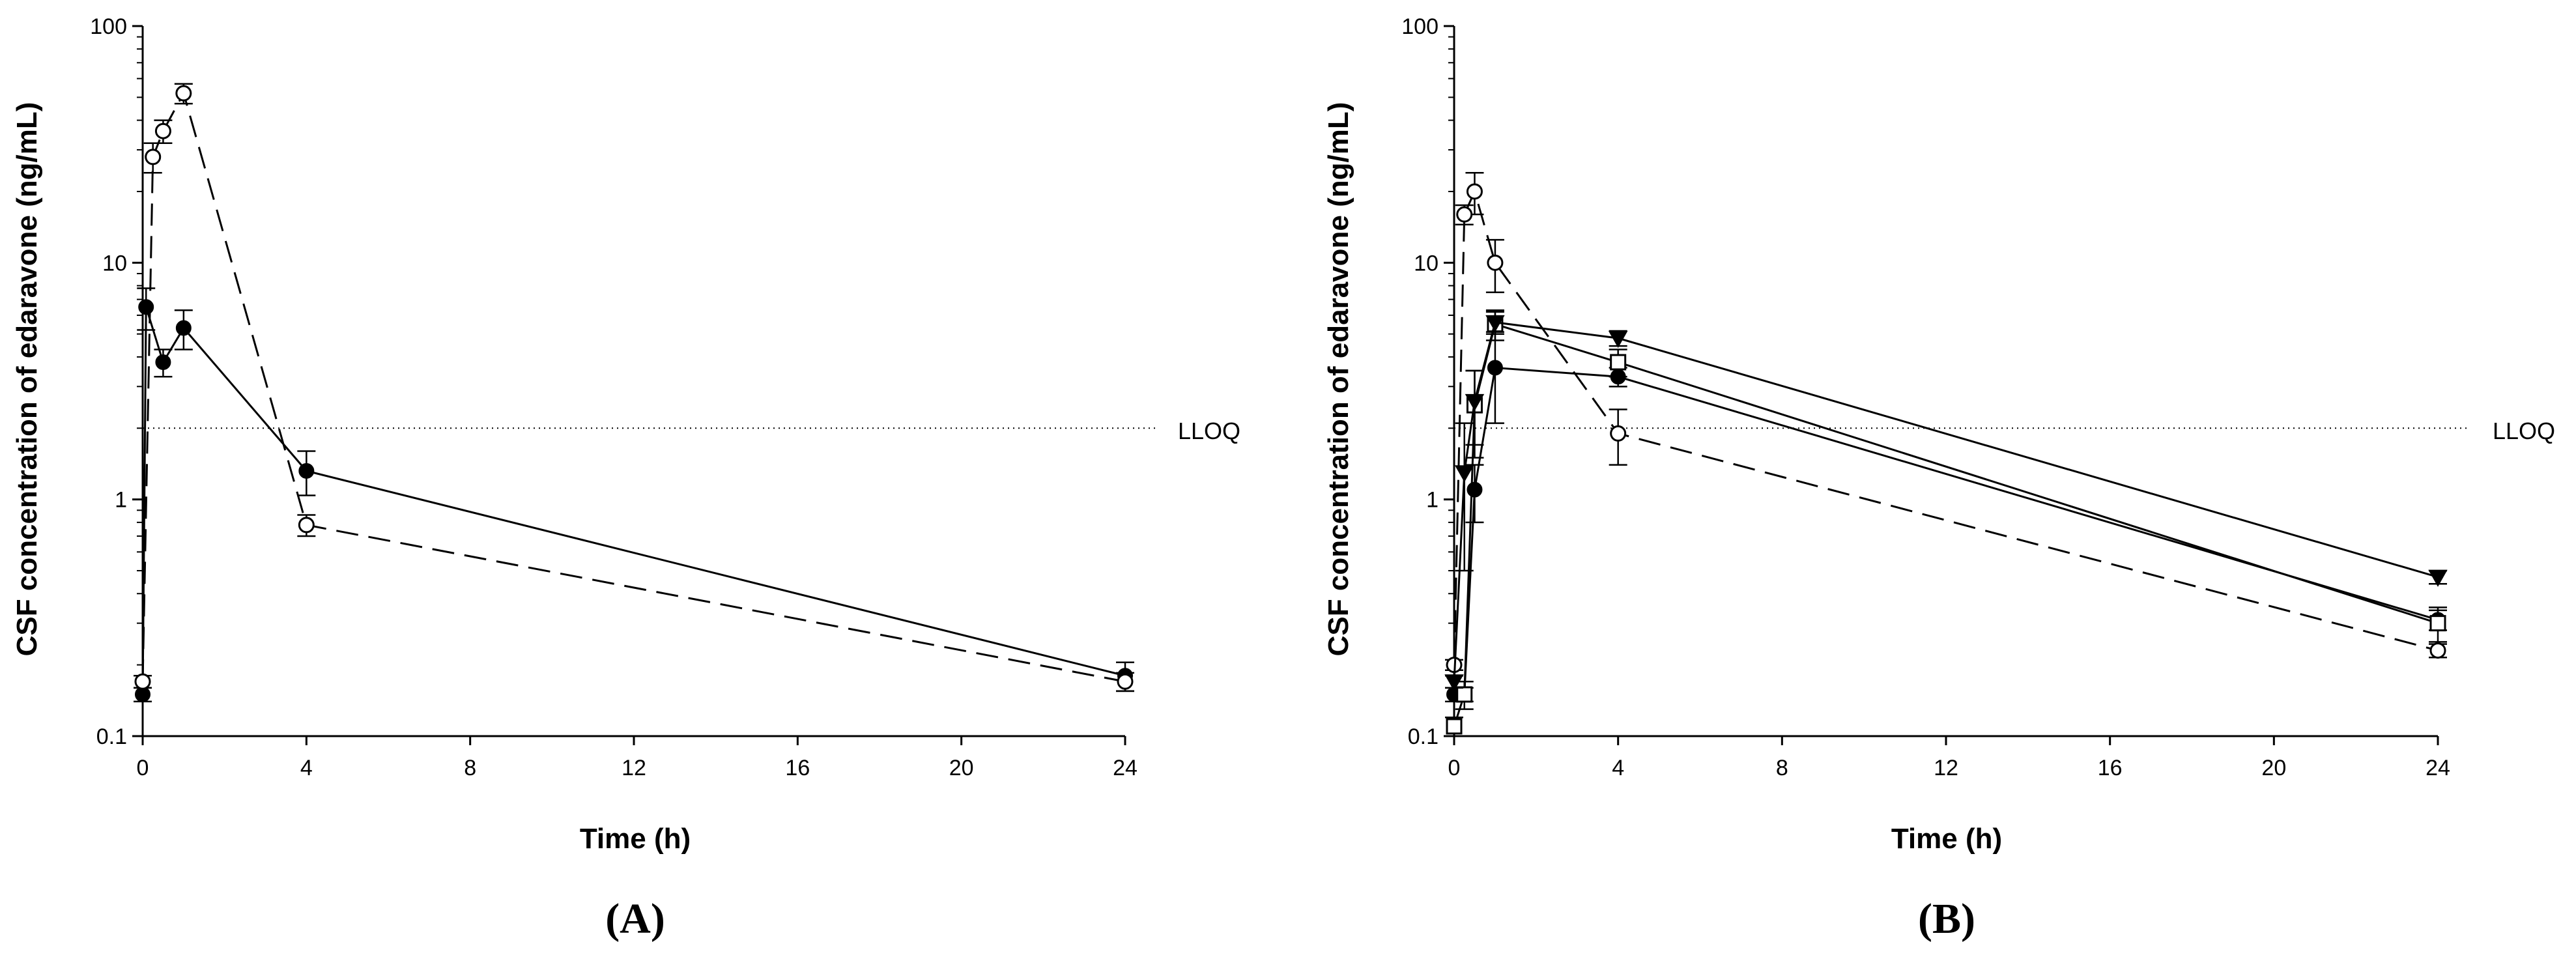  What do you see at coordinates (1426, 263) in the screenshot?
I see `y-tick-label-b: 10` at bounding box center [1426, 263].